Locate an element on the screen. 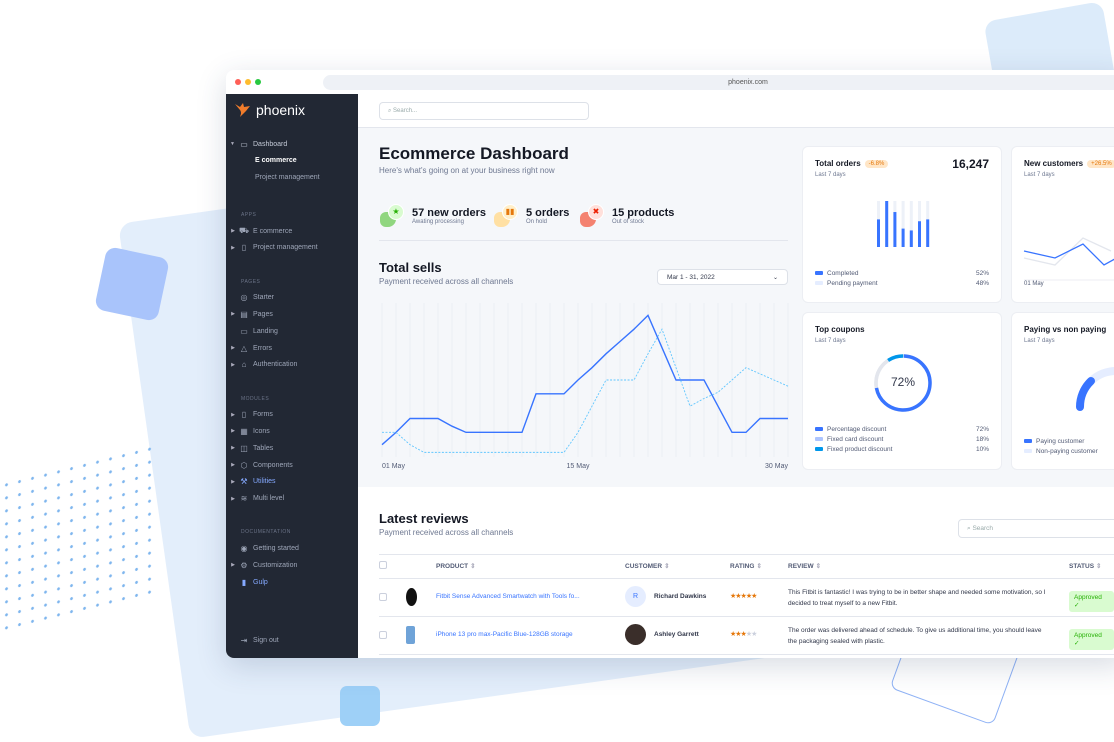 This screenshot has width=1114, height=742. column-header-customer: CUSTOMER ⇕ is located at coordinates (647, 566).